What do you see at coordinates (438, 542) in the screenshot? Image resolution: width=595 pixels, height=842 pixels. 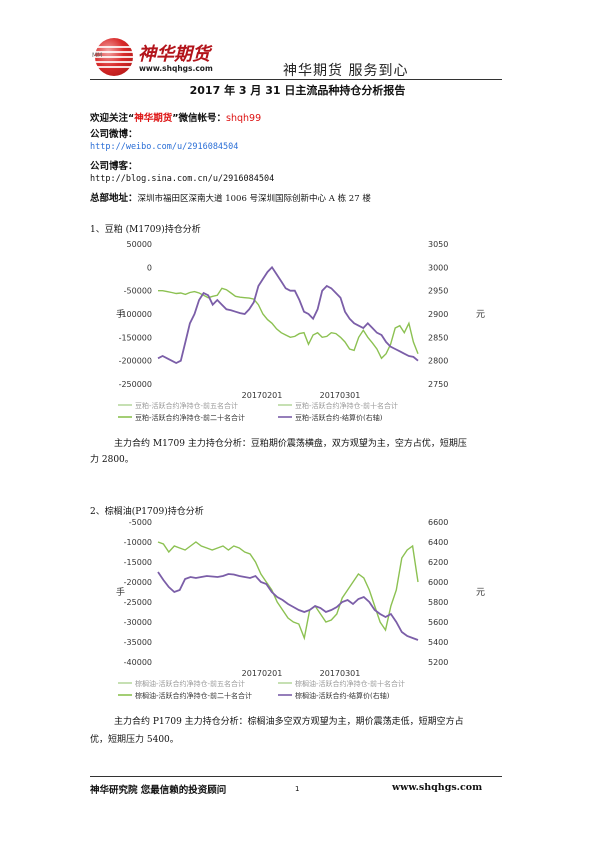 I see `right-tick-label: 6400` at bounding box center [438, 542].